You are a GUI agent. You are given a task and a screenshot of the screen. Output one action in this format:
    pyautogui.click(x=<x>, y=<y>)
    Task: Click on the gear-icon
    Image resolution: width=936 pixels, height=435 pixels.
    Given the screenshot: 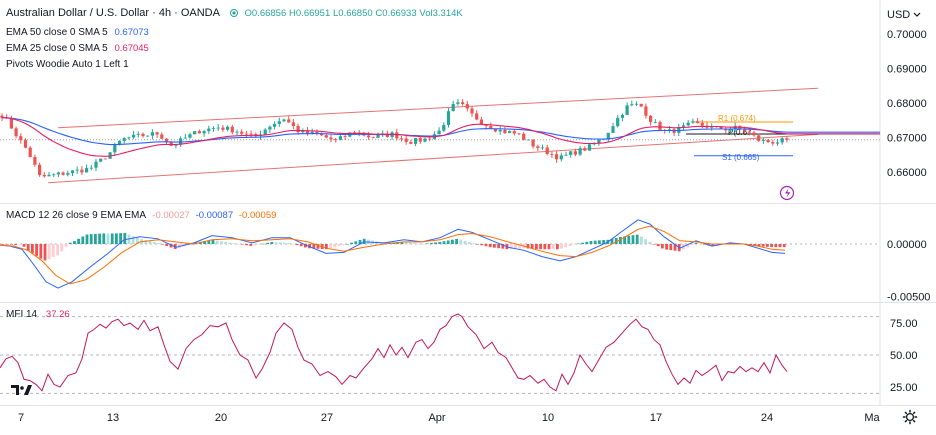 What is the action you would take?
    pyautogui.click(x=910, y=417)
    